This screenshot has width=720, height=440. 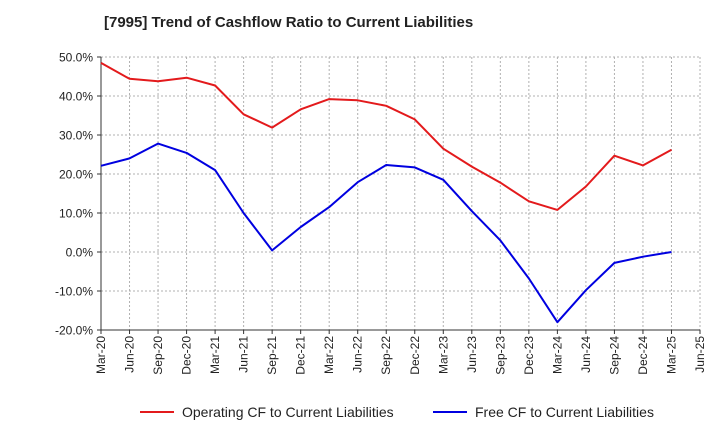 I want to click on x-tick-label: Sep-23, so click(x=500, y=355).